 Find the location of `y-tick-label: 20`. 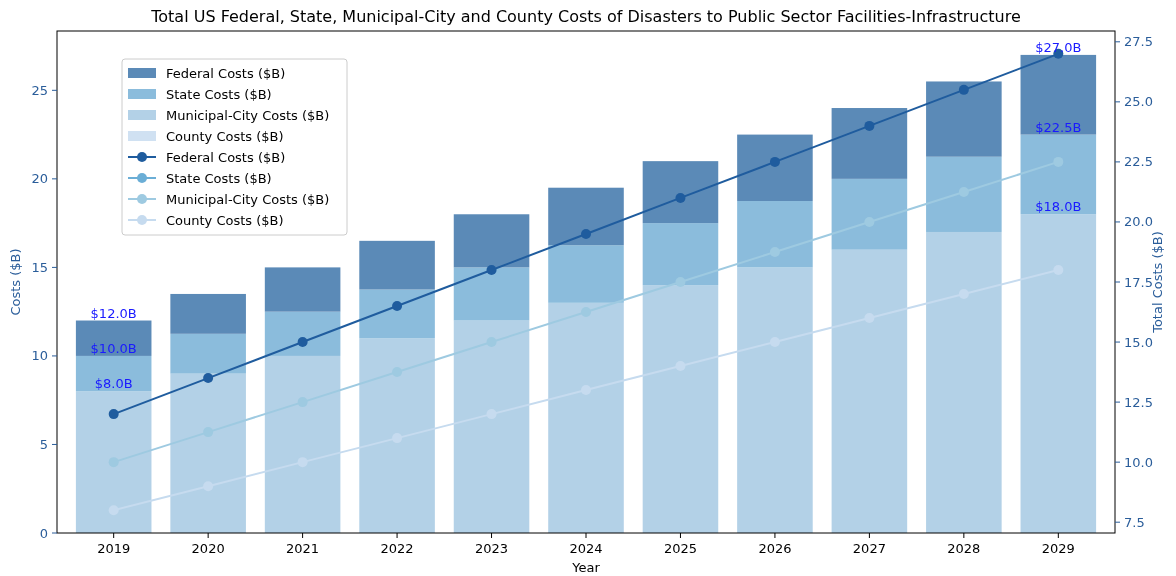

y-tick-label: 20 is located at coordinates (39, 179).